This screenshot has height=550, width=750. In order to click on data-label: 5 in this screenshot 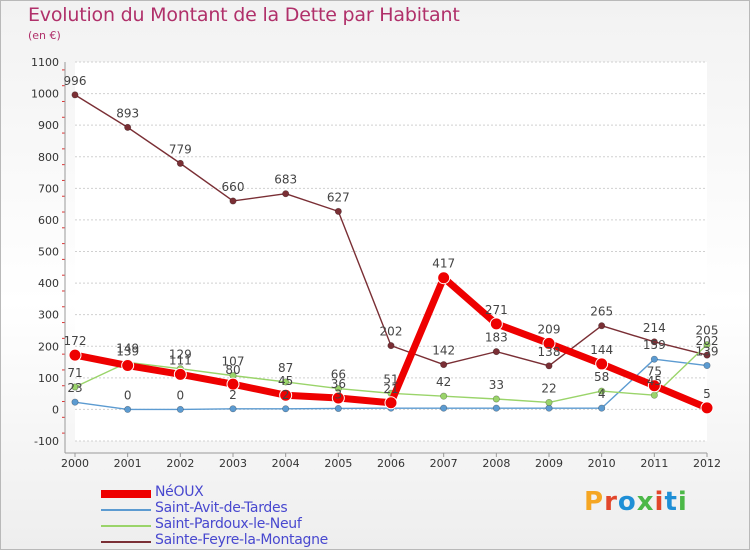, I will do `click(707, 394)`.